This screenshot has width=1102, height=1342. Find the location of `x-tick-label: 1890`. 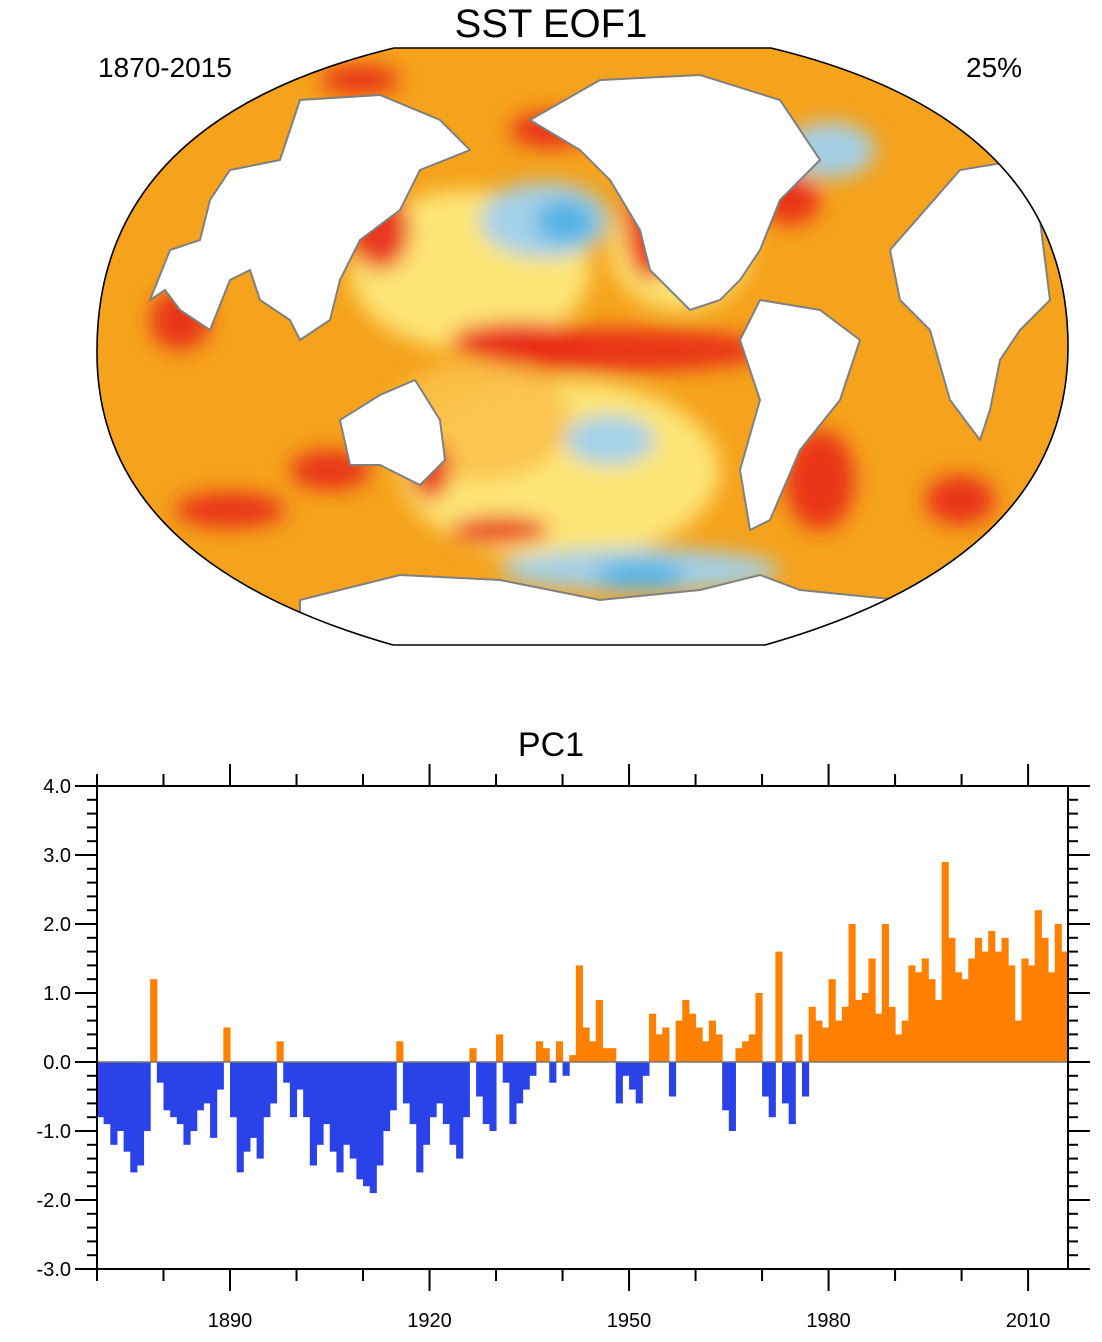

x-tick-label: 1890 is located at coordinates (230, 1321).